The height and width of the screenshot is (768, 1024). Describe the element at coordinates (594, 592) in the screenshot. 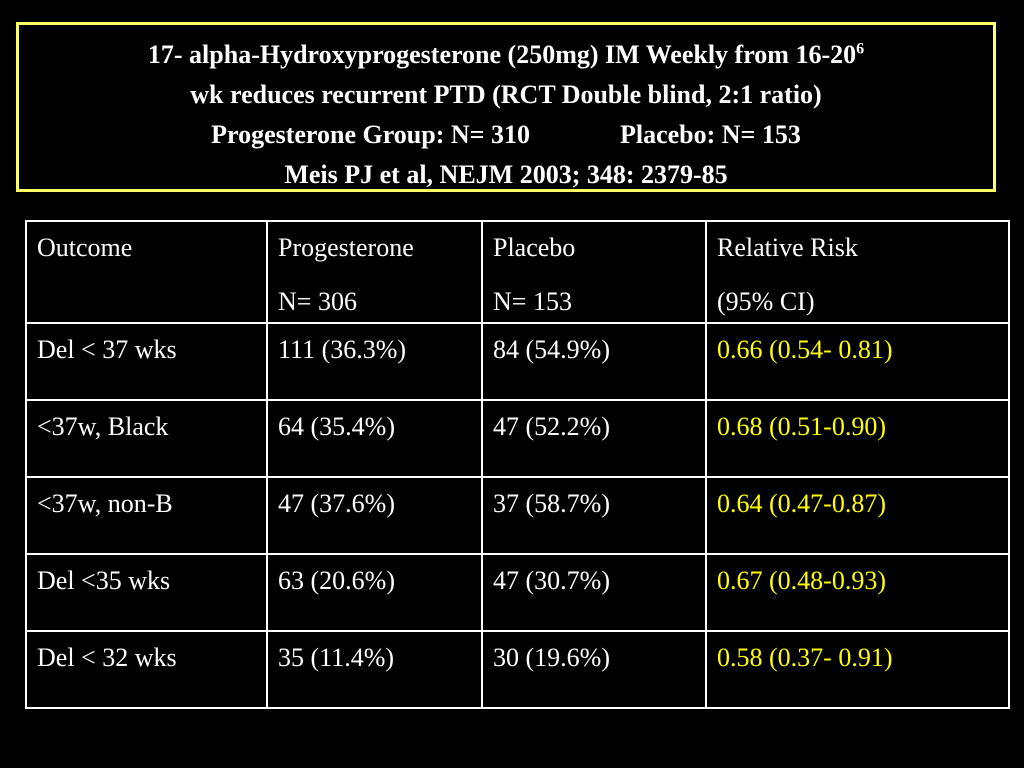

I see `cell-placebo: 47 (30.7%)` at that location.